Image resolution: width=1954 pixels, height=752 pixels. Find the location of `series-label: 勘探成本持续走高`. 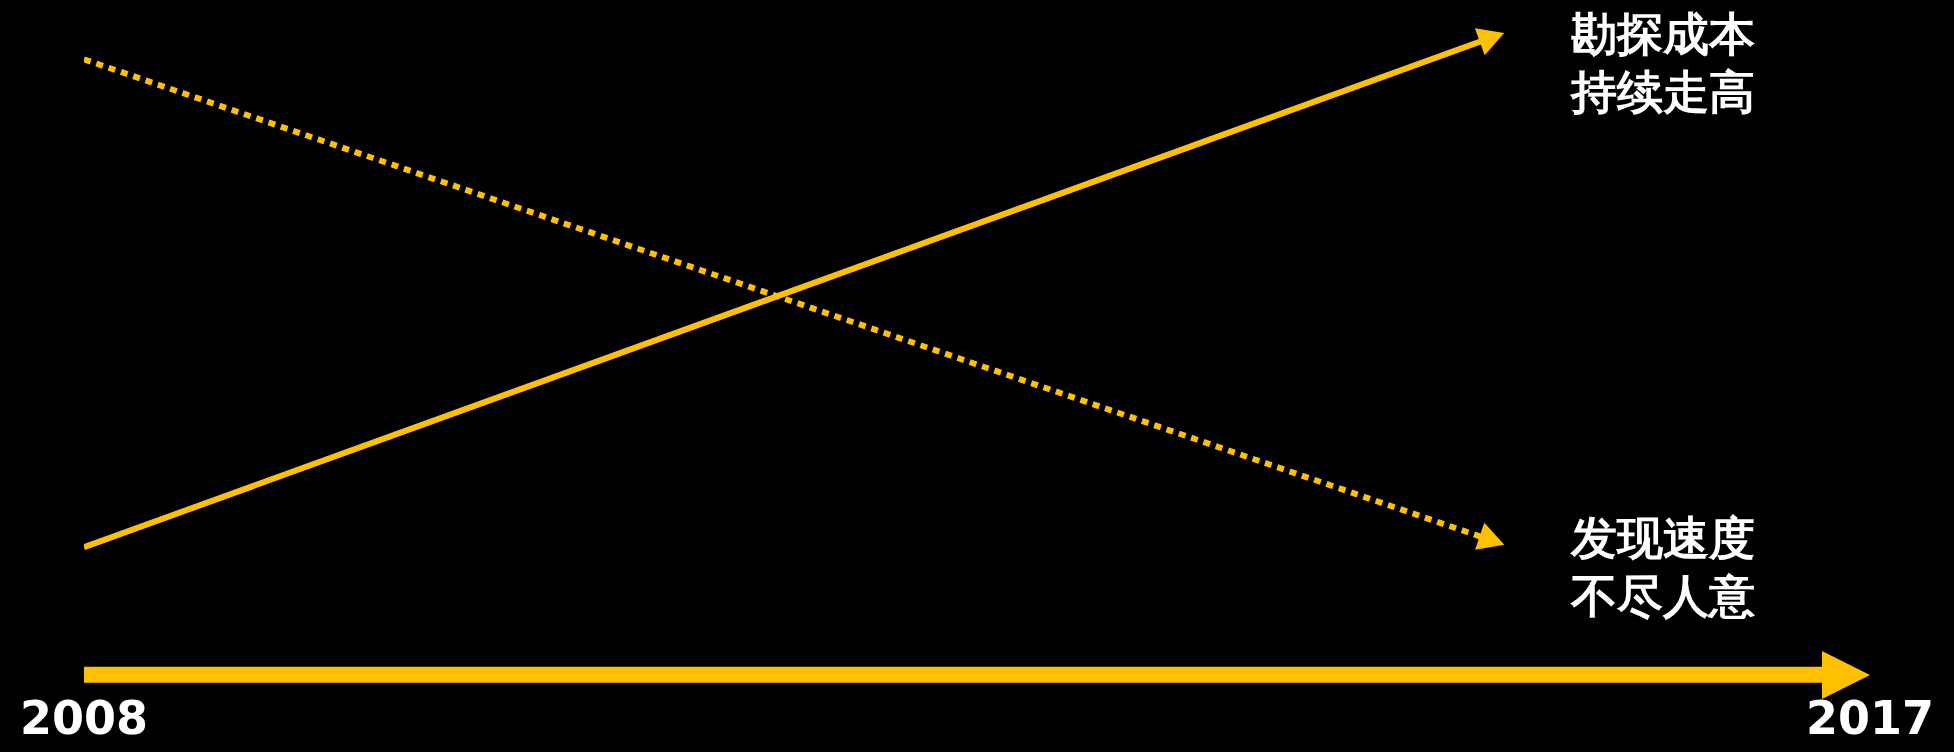

series-label: 勘探成本持续走高 is located at coordinates (1661, 62).